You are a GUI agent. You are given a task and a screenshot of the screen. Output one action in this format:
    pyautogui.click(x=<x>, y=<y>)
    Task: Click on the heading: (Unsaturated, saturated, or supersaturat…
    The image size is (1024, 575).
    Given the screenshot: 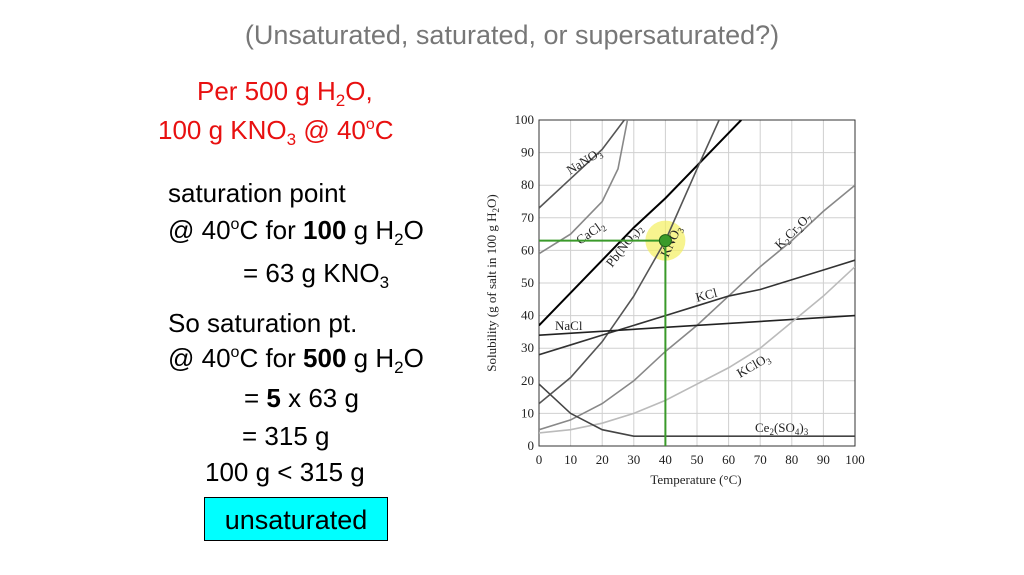 What is the action you would take?
    pyautogui.click(x=512, y=35)
    